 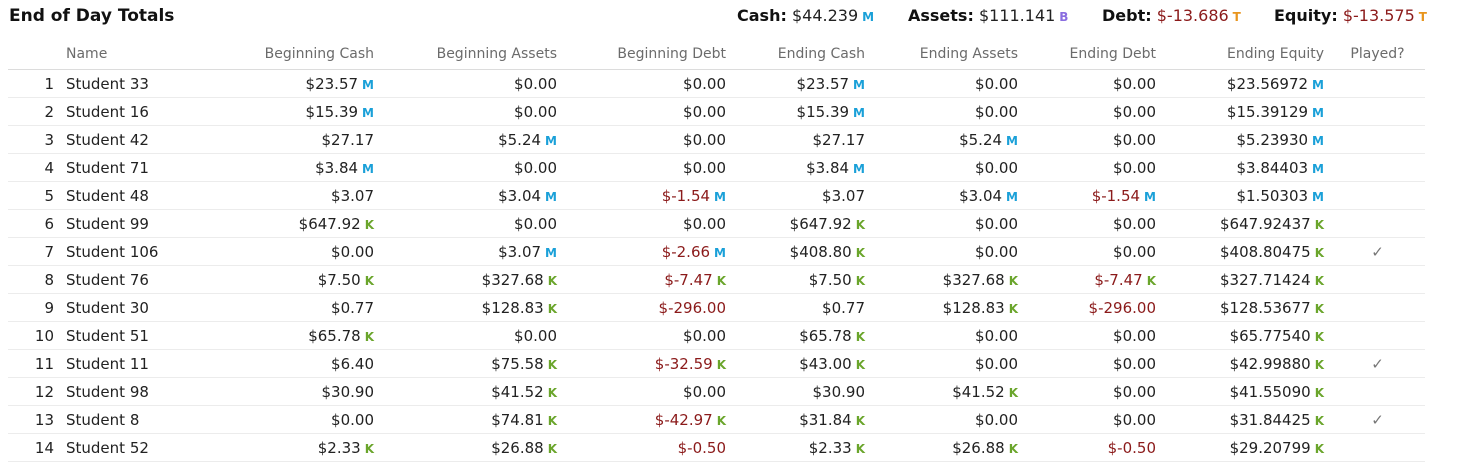 What do you see at coordinates (1377, 419) in the screenshot?
I see `checkmark-icon: ✓` at bounding box center [1377, 419].